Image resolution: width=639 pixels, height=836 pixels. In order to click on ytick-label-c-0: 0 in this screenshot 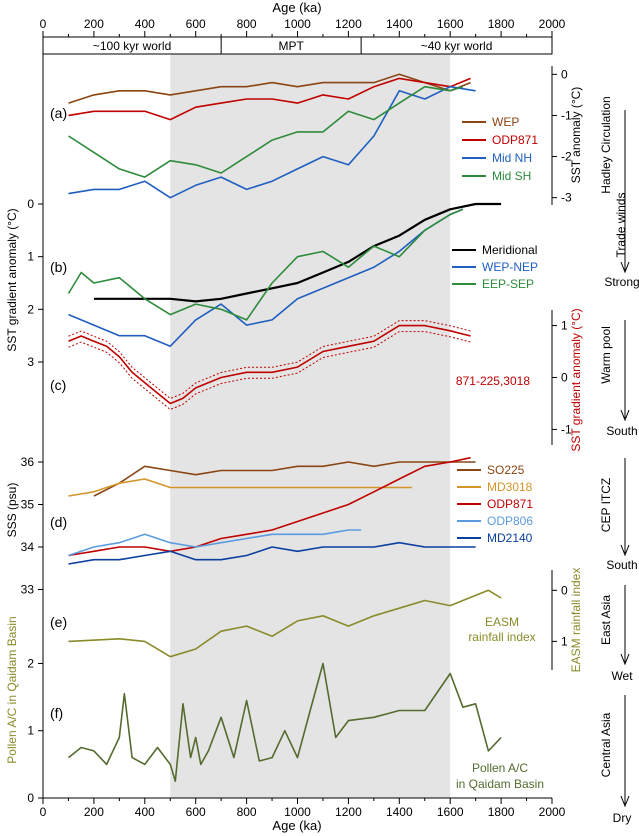, I will do `click(564, 378)`.